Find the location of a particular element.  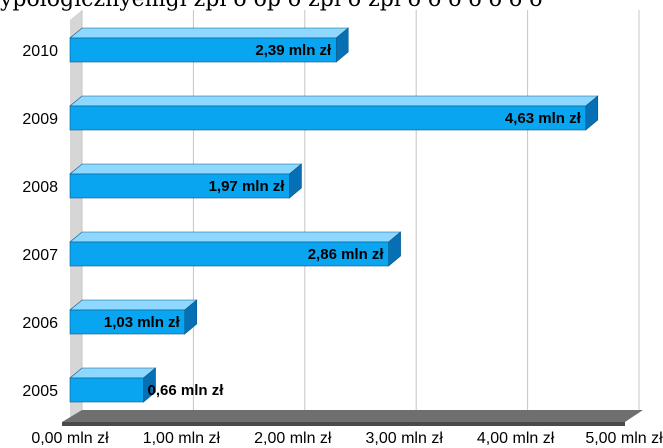

data-label-2005: 0,66 mln zł is located at coordinates (186, 390).